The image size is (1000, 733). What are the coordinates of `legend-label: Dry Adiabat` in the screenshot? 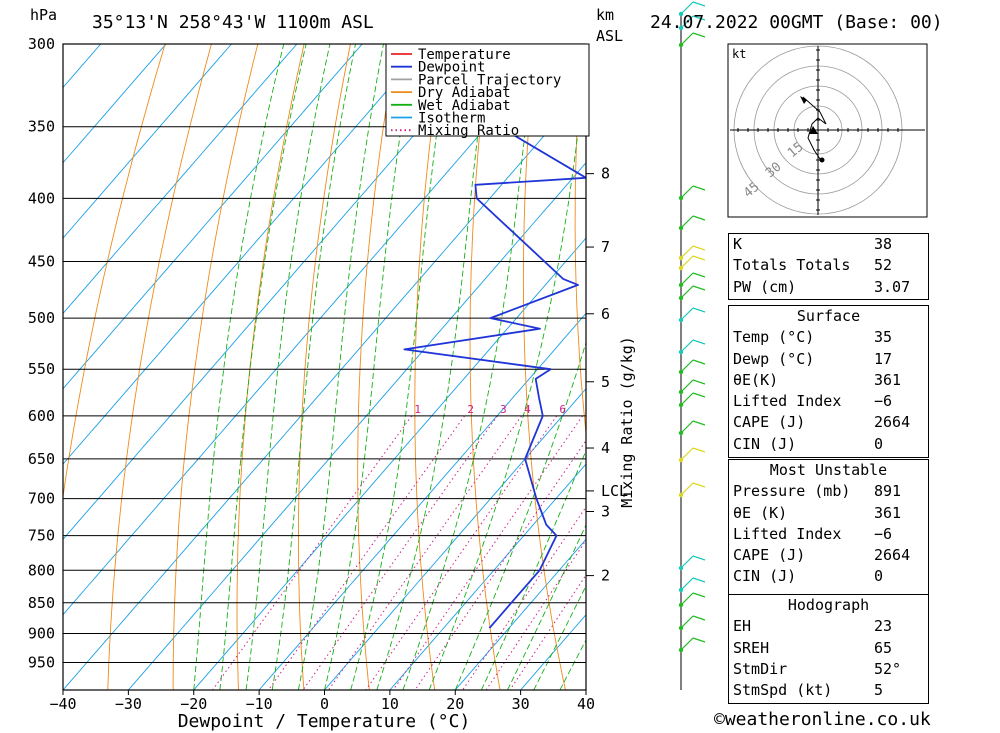 It's located at (464, 93).